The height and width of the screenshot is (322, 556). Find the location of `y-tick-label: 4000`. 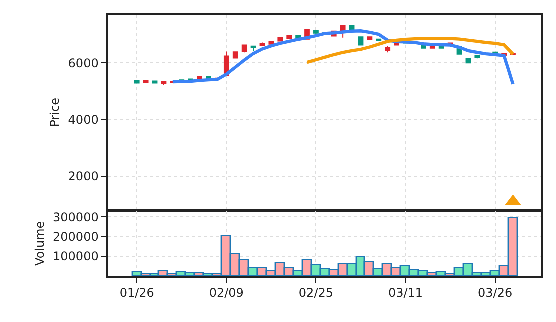

y-tick-label: 4000 is located at coordinates (83, 119).